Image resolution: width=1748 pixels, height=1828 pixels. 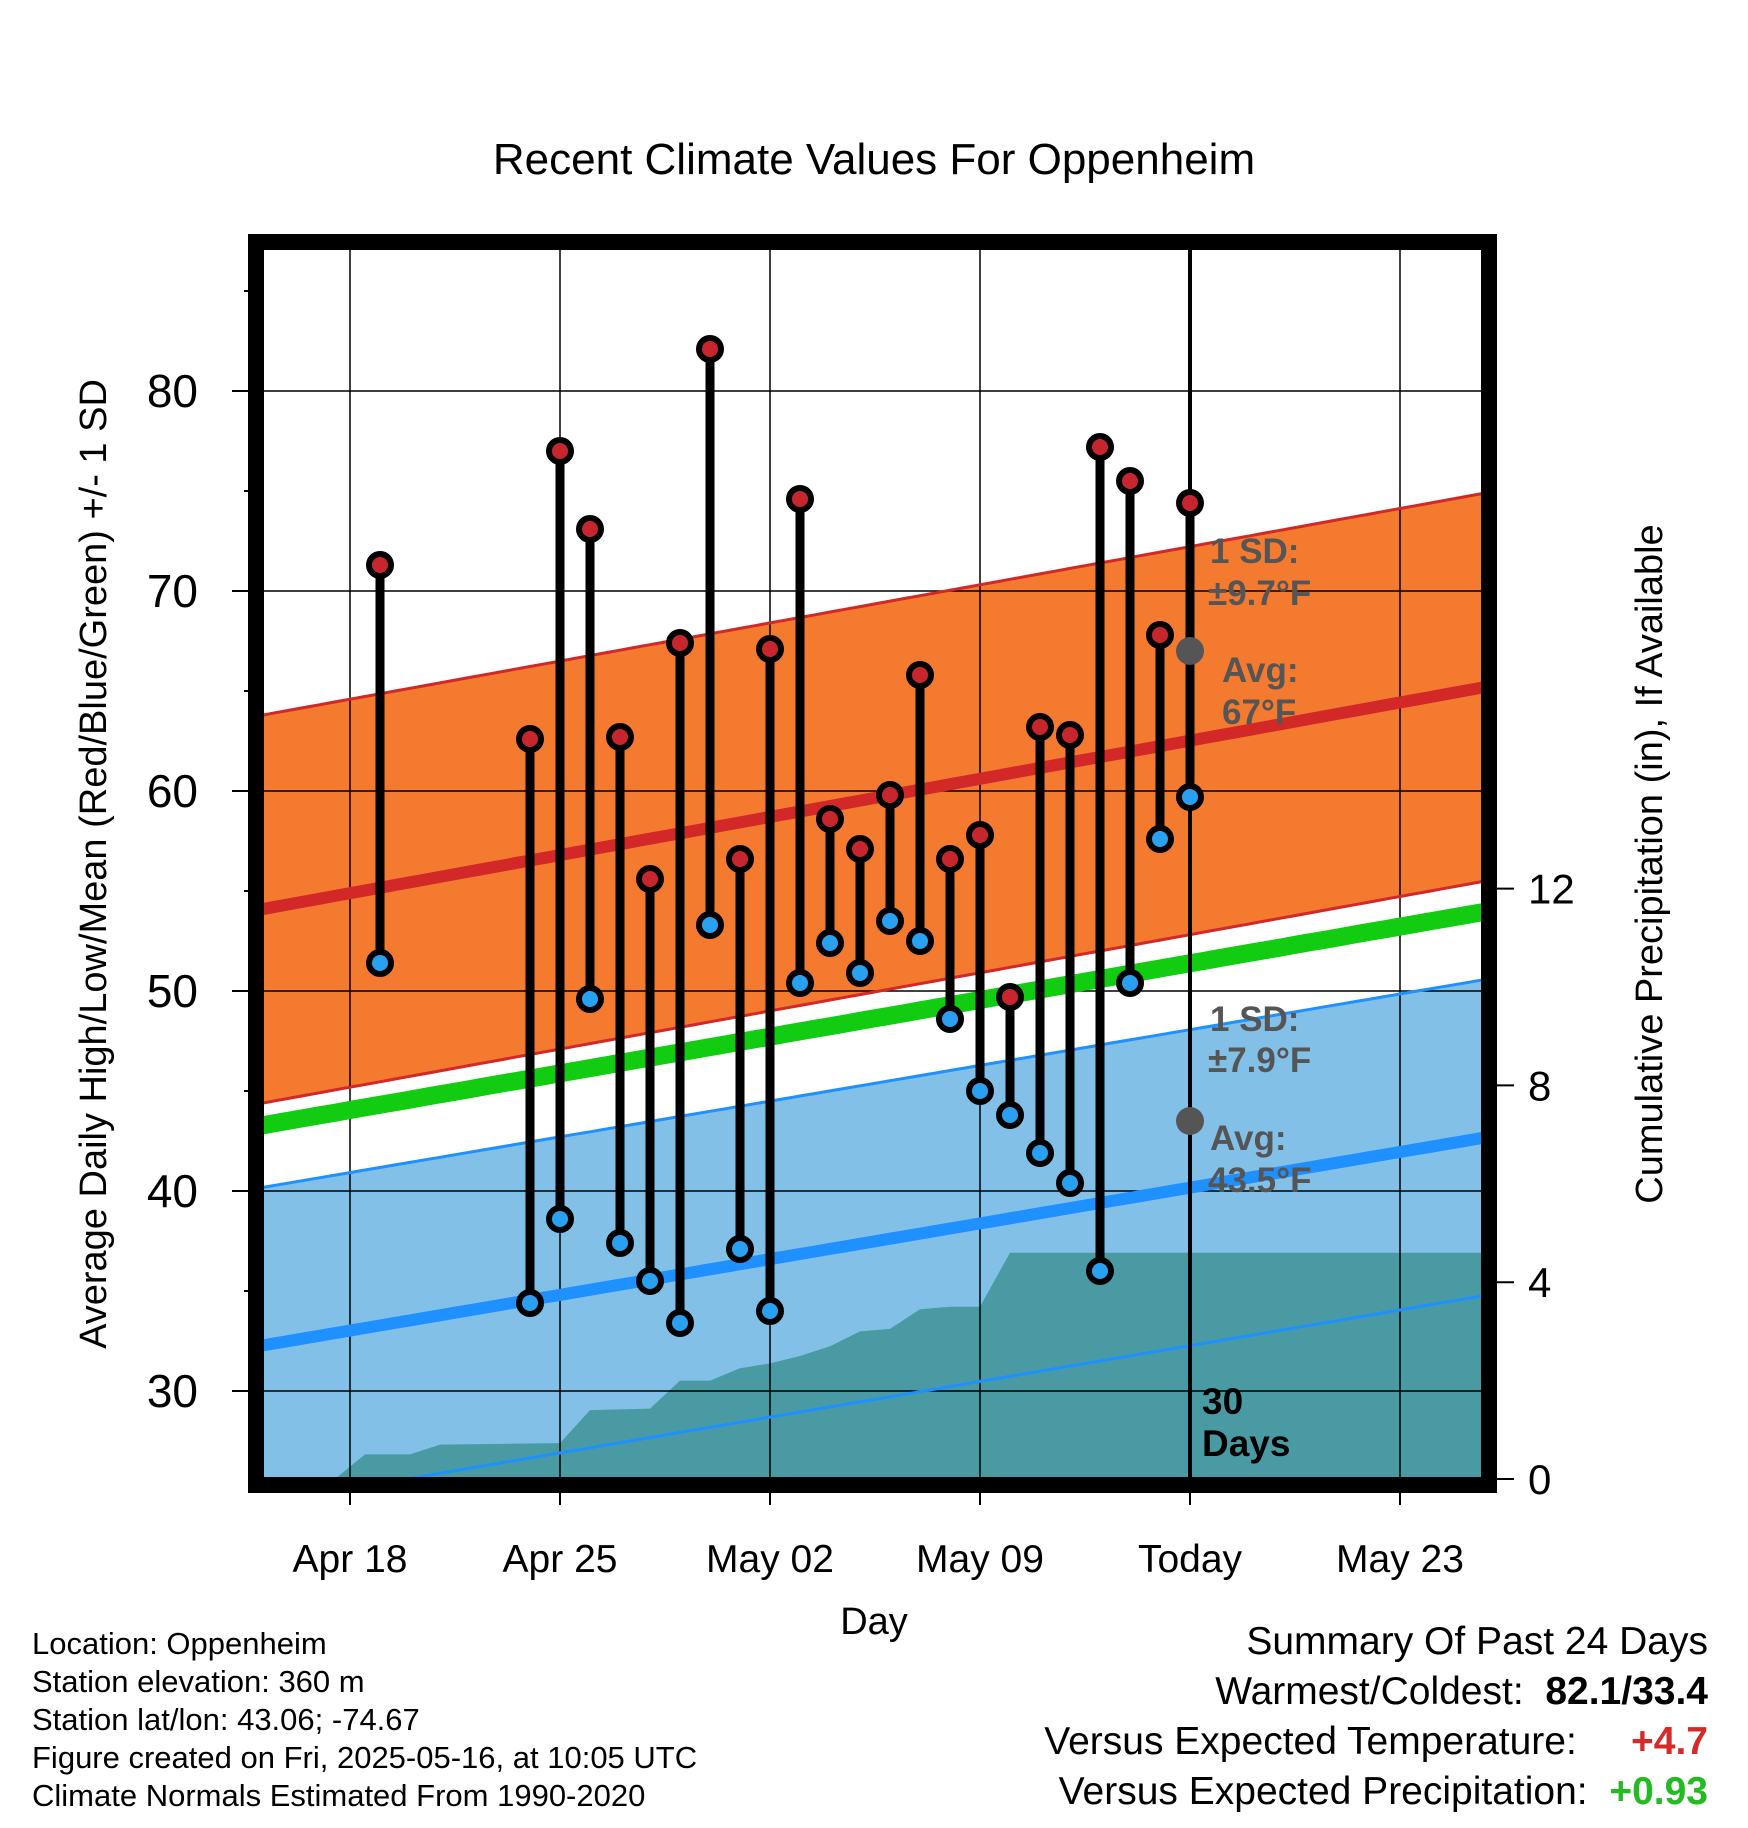 I want to click on x-tick-label: Today, so click(x=1190, y=1559).